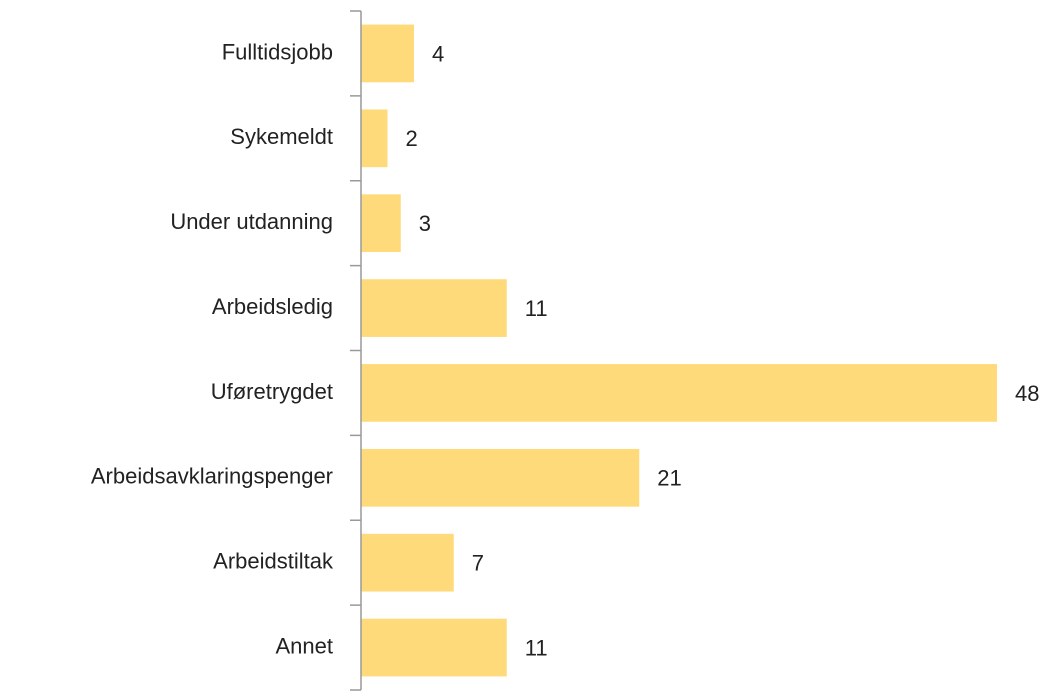 Image resolution: width=1049 pixels, height=700 pixels. What do you see at coordinates (412, 138) in the screenshot?
I see `data-label: 2` at bounding box center [412, 138].